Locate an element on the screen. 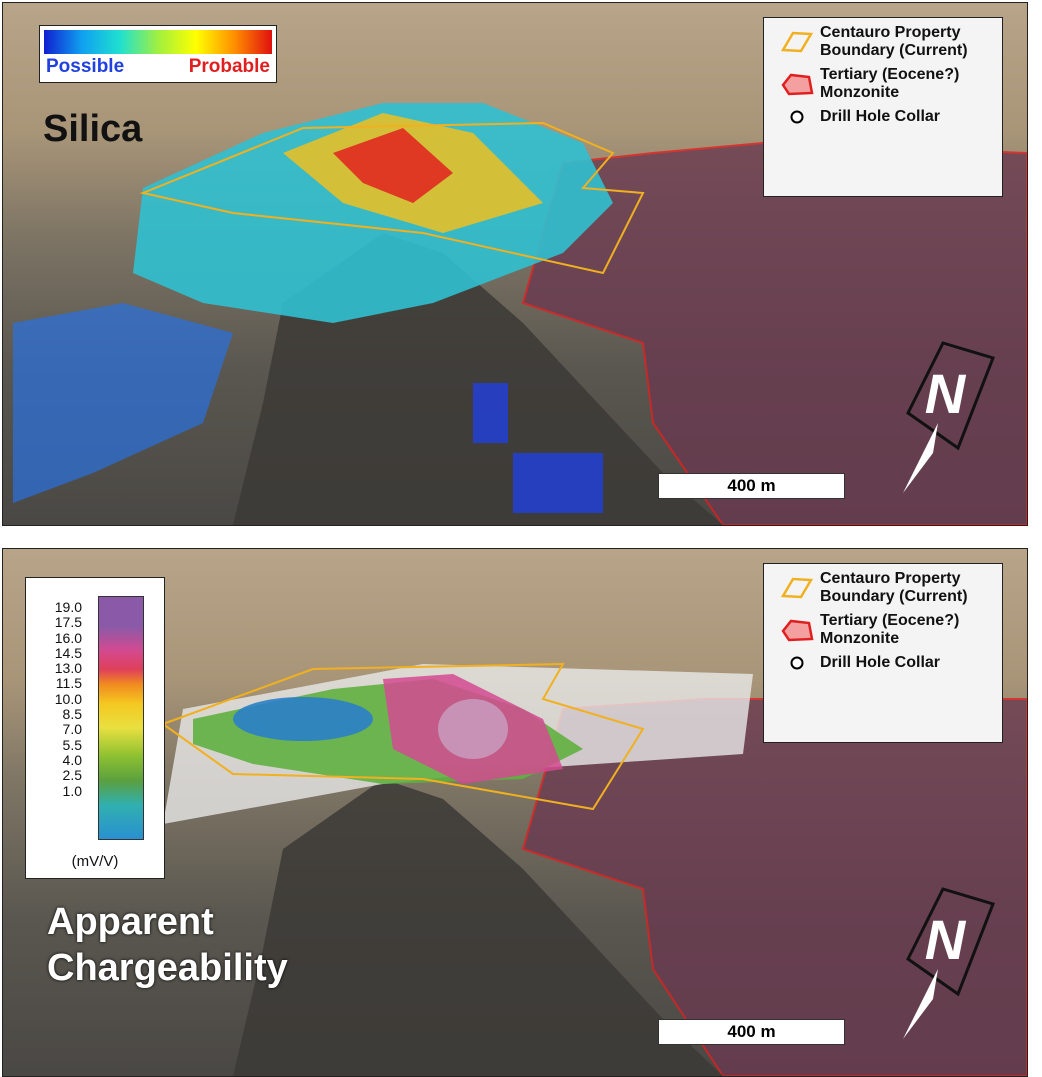  possible-label: Possible is located at coordinates (85, 66).